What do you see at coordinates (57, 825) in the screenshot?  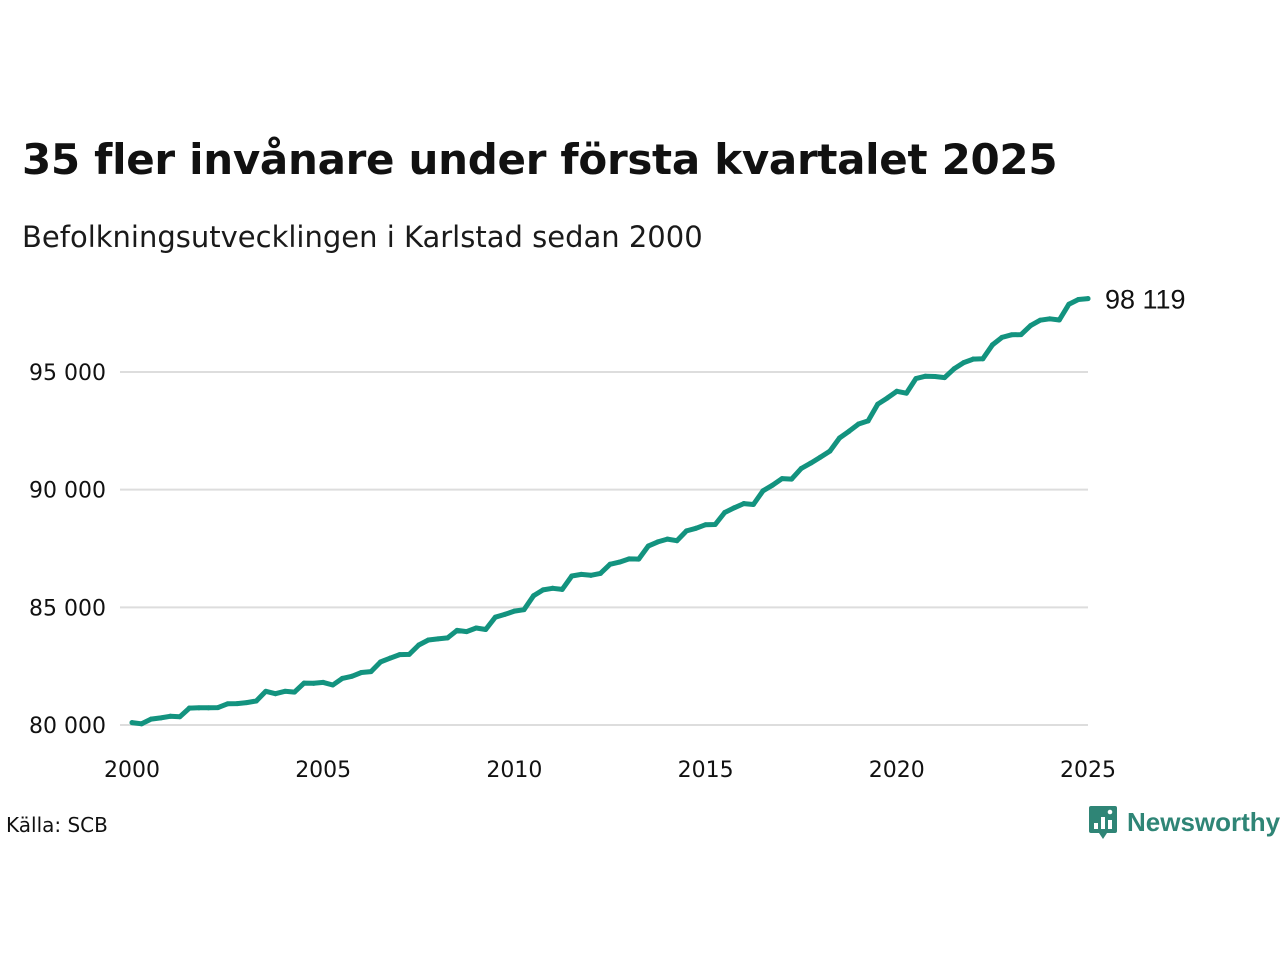 I see `source-note: Källa: SCB` at bounding box center [57, 825].